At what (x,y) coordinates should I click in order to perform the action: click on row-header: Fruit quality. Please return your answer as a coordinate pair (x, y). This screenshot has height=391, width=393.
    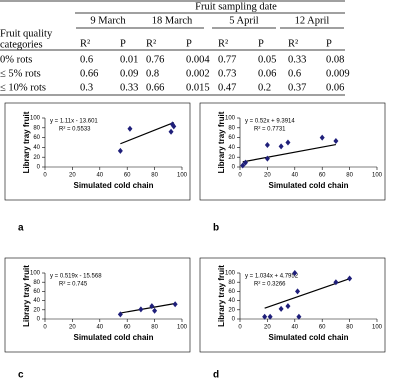
    Looking at the image, I should click on (26, 33).